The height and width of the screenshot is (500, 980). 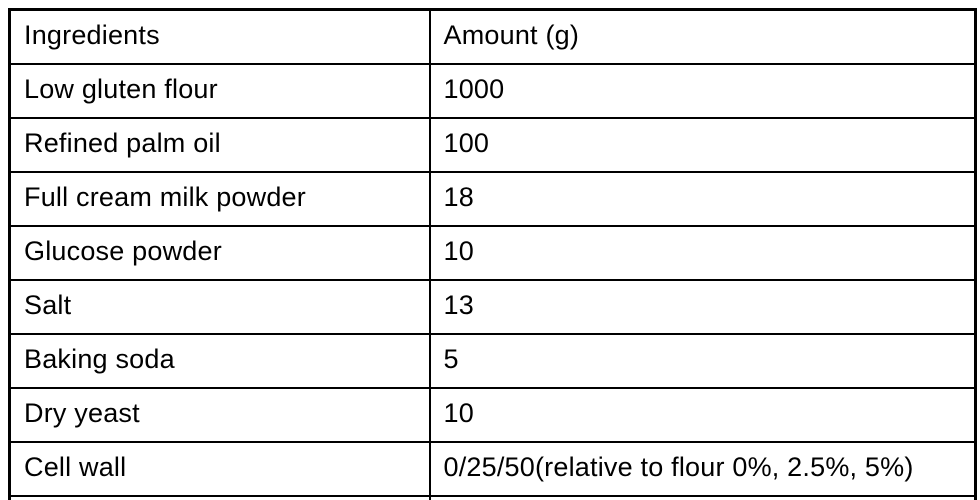 I want to click on cell-ingredient: Glucose powder, so click(x=219, y=253).